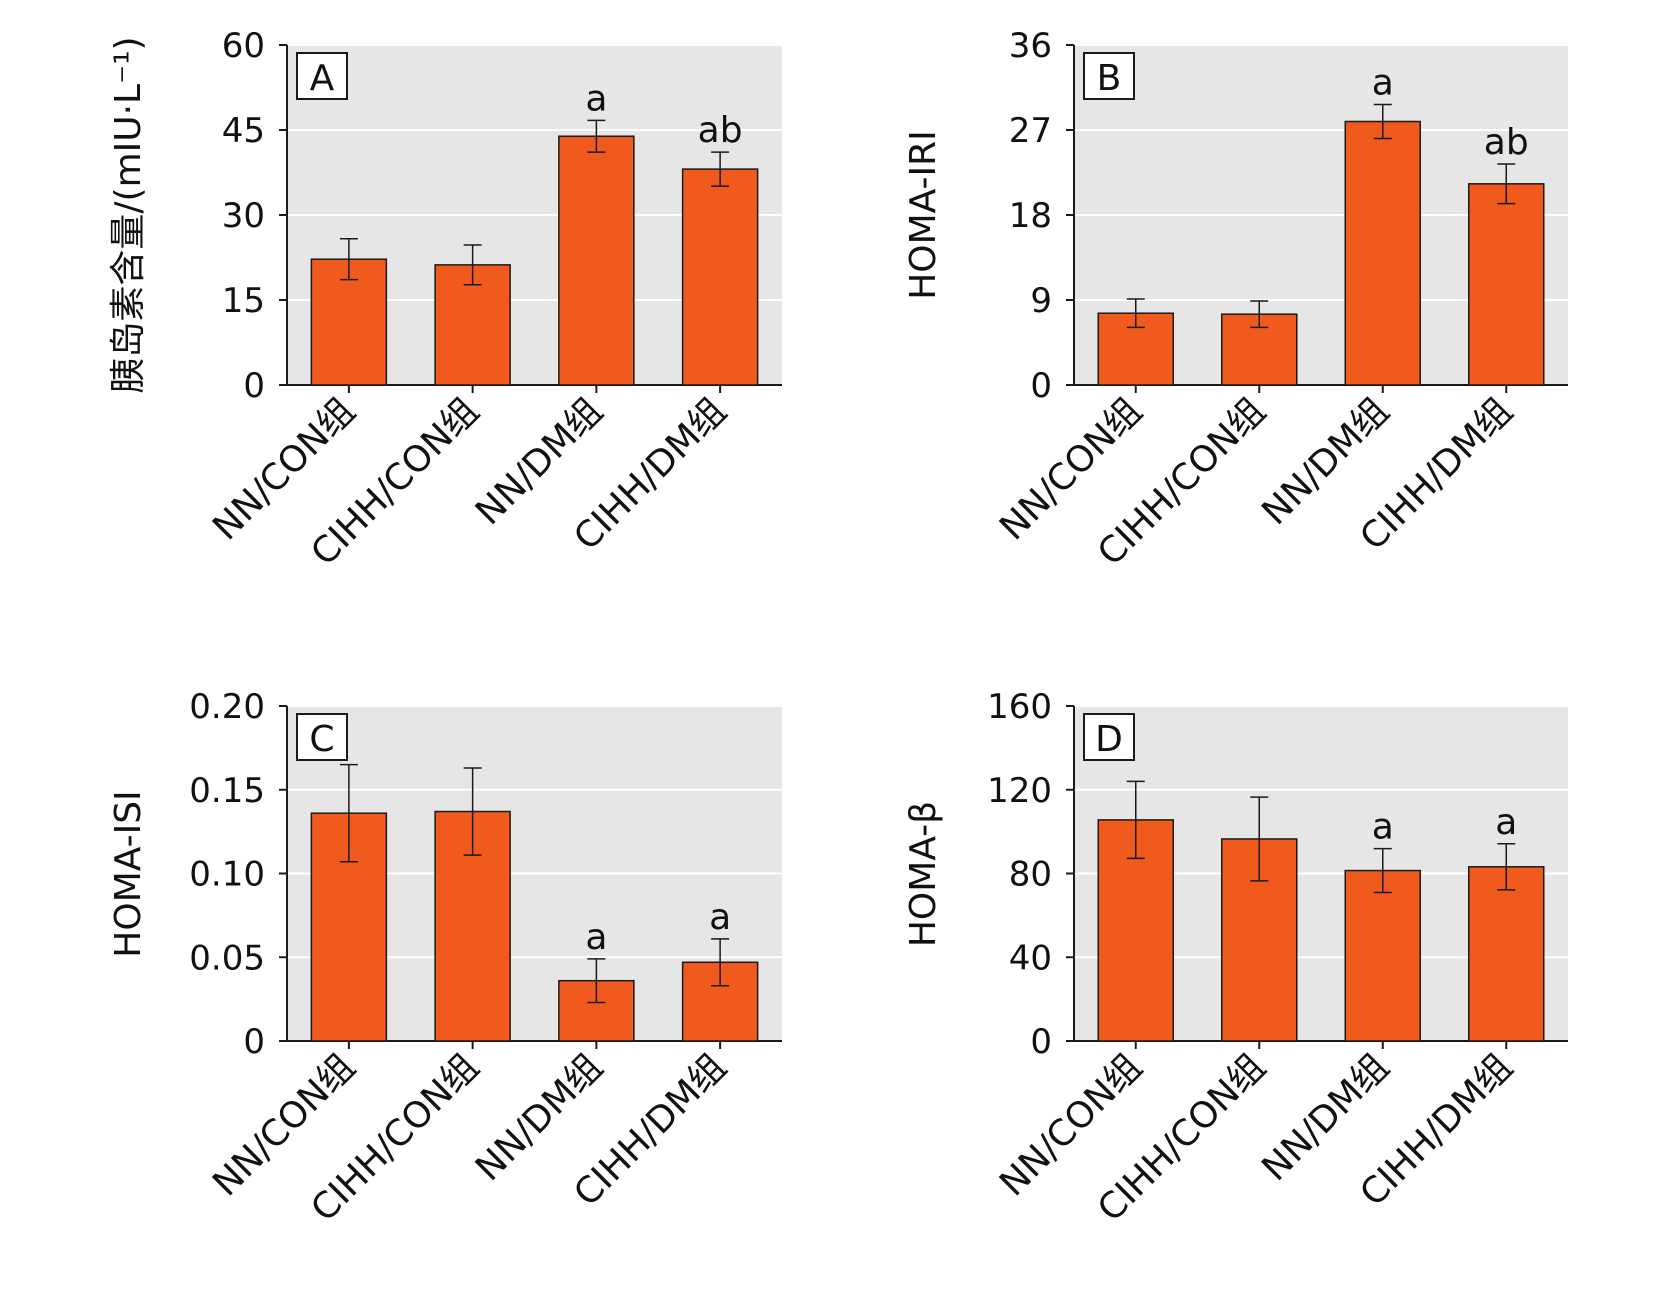 Image resolution: width=1673 pixels, height=1311 pixels. Describe the element at coordinates (1019, 791) in the screenshot. I see `y-tick-label: 120` at that location.